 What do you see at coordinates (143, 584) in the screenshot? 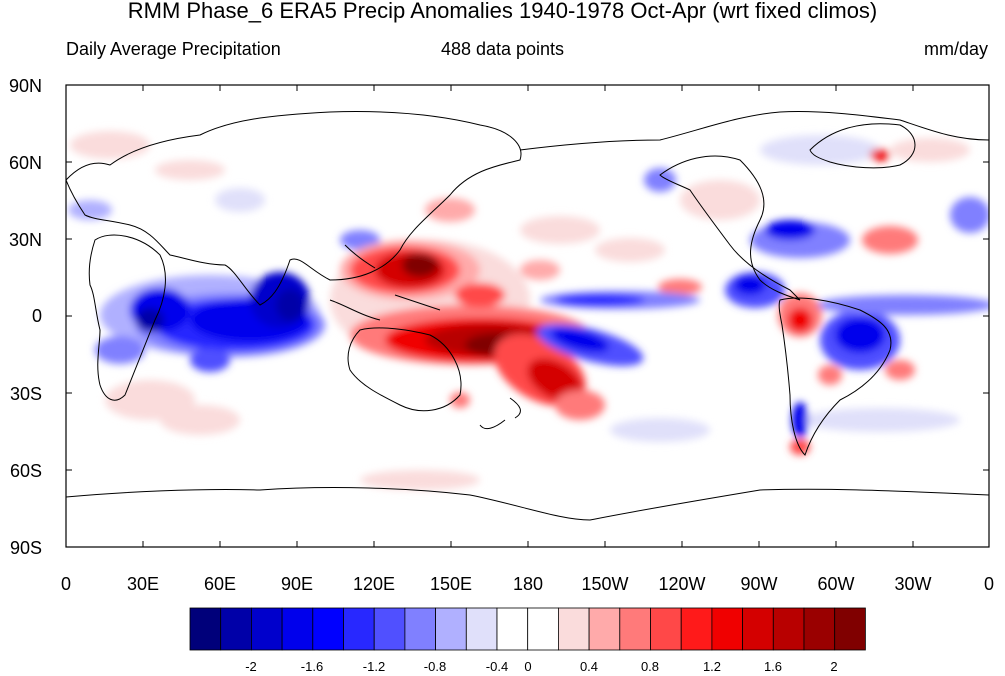
I see `lon-label: 30E` at bounding box center [143, 584].